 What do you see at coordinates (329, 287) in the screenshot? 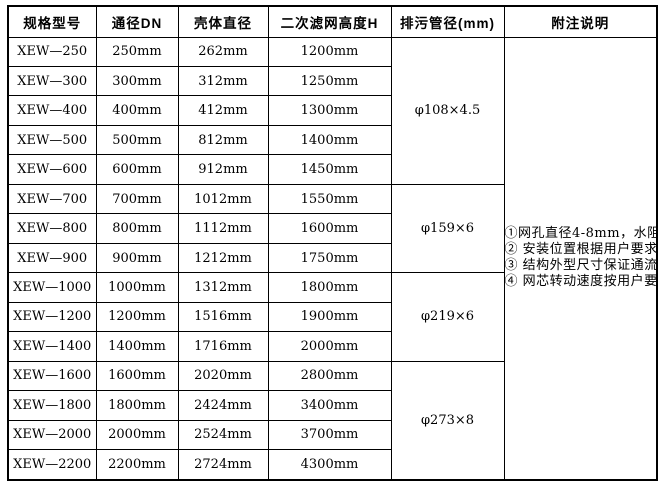
I see `height-cell: 1800mm` at bounding box center [329, 287].